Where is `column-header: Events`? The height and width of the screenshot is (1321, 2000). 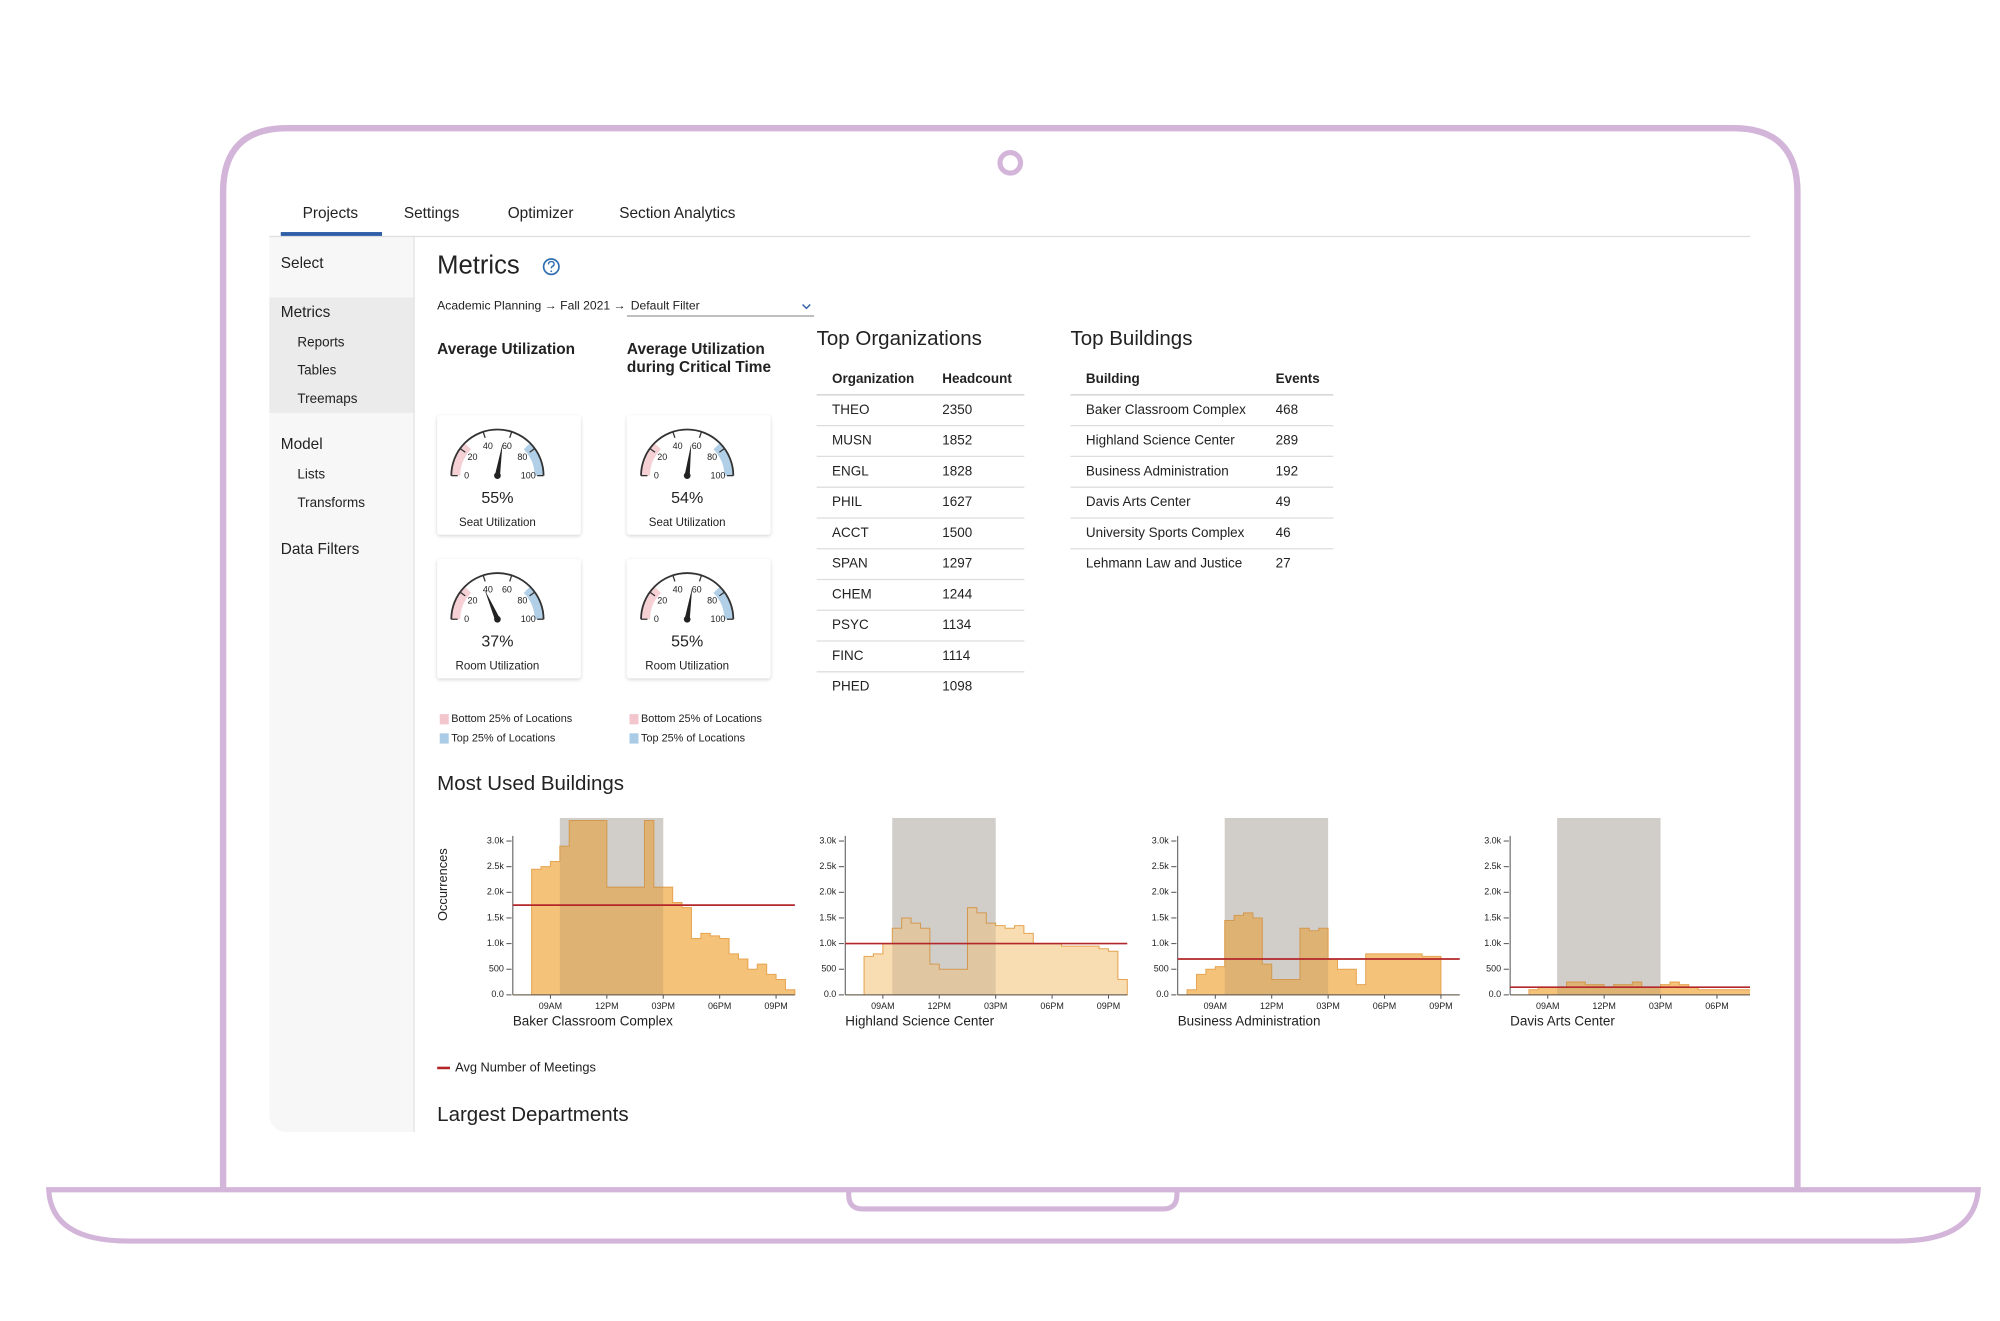
column-header: Events is located at coordinates (1298, 378).